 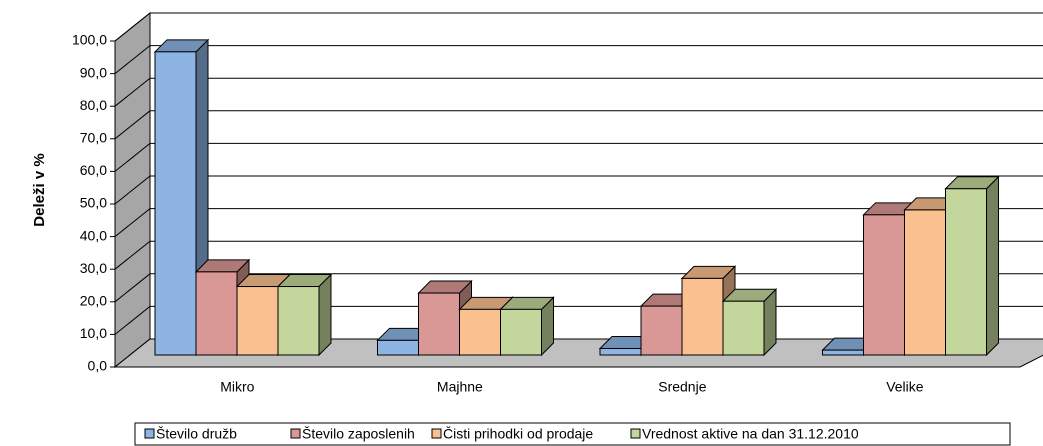 I want to click on x-tick-label: Srednje, so click(x=682, y=387).